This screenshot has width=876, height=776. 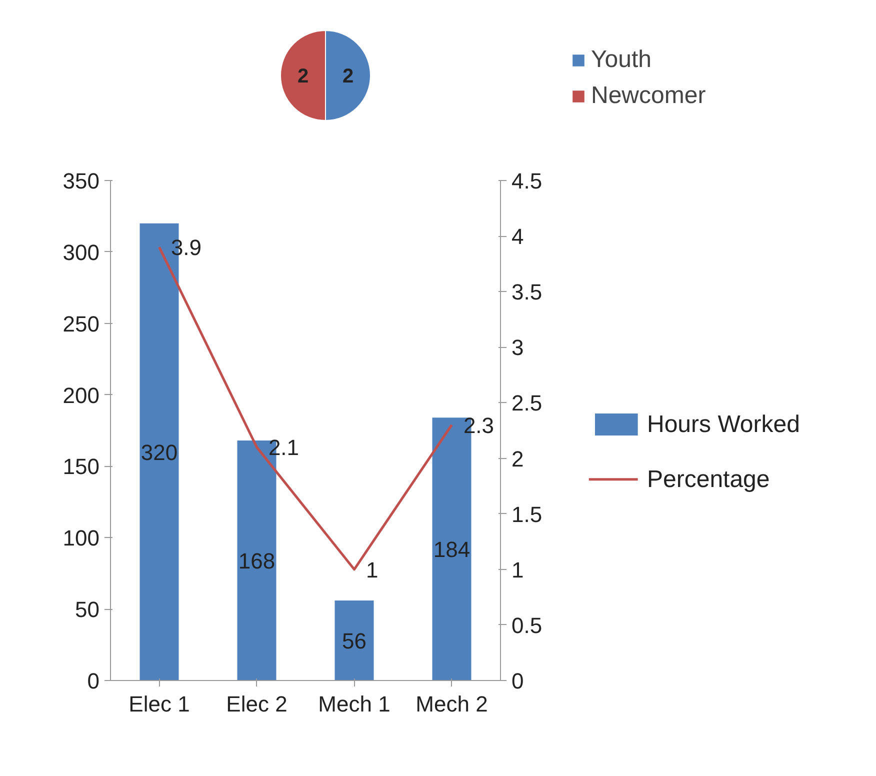 I want to click on y-tick-label: 0, so click(x=93, y=681).